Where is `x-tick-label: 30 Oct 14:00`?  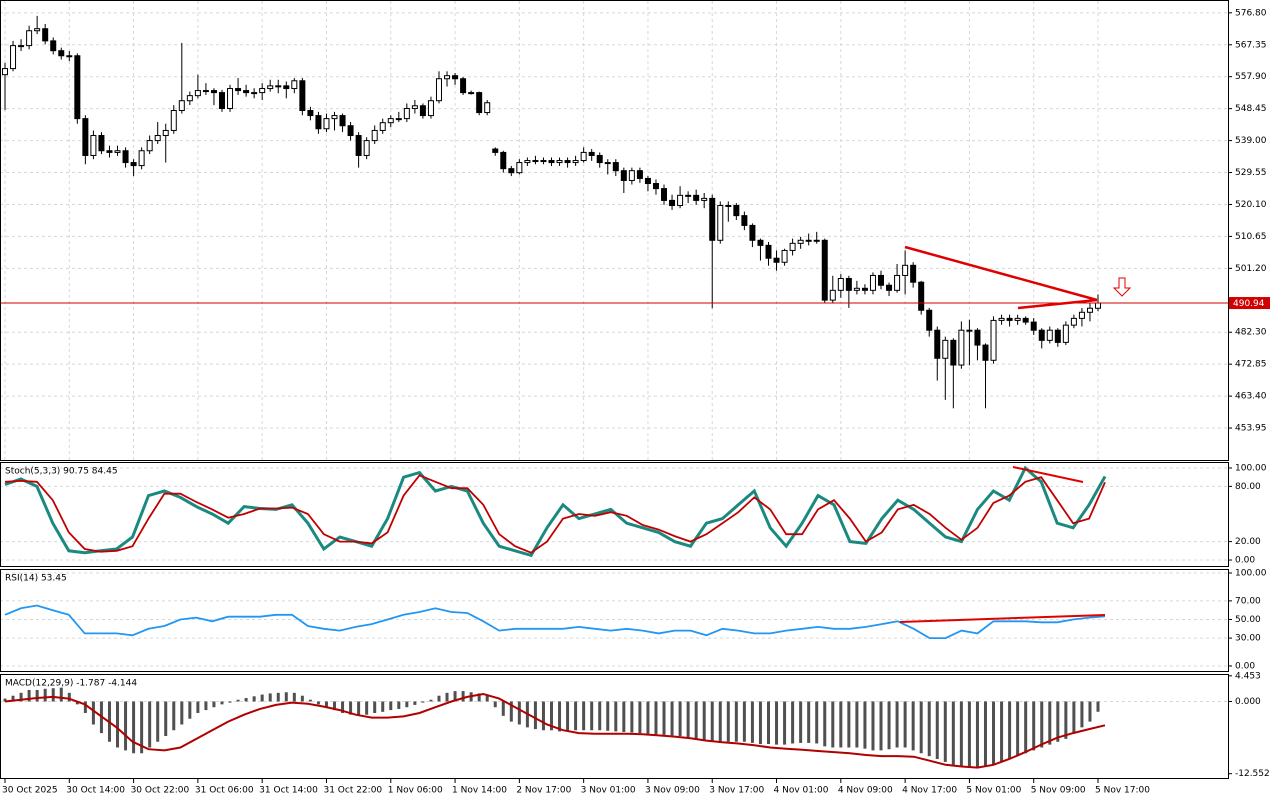
x-tick-label: 30 Oct 14:00 is located at coordinates (95, 791).